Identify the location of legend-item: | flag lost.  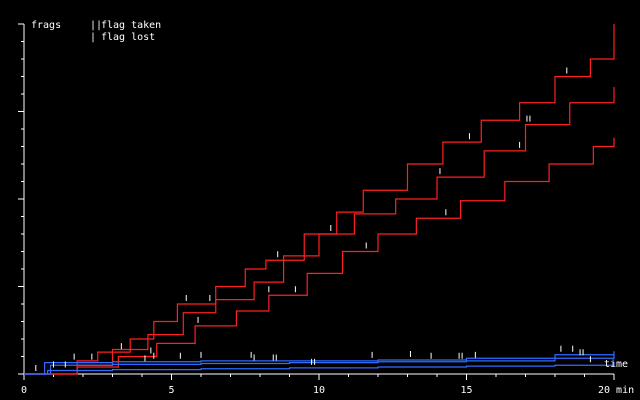
(122, 37).